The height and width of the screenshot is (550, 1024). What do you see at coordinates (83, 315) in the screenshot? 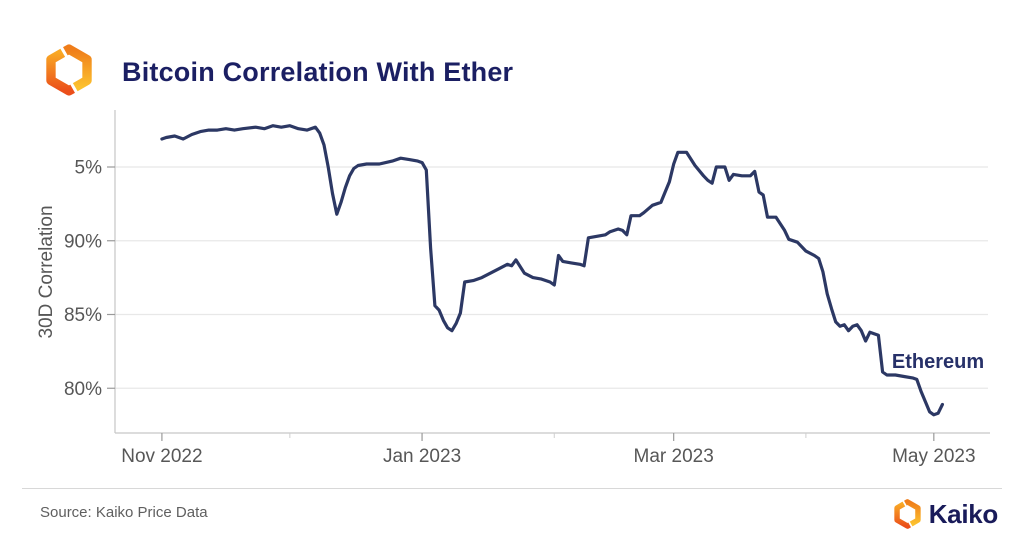
I see `y-tick-label: 85%` at bounding box center [83, 315].